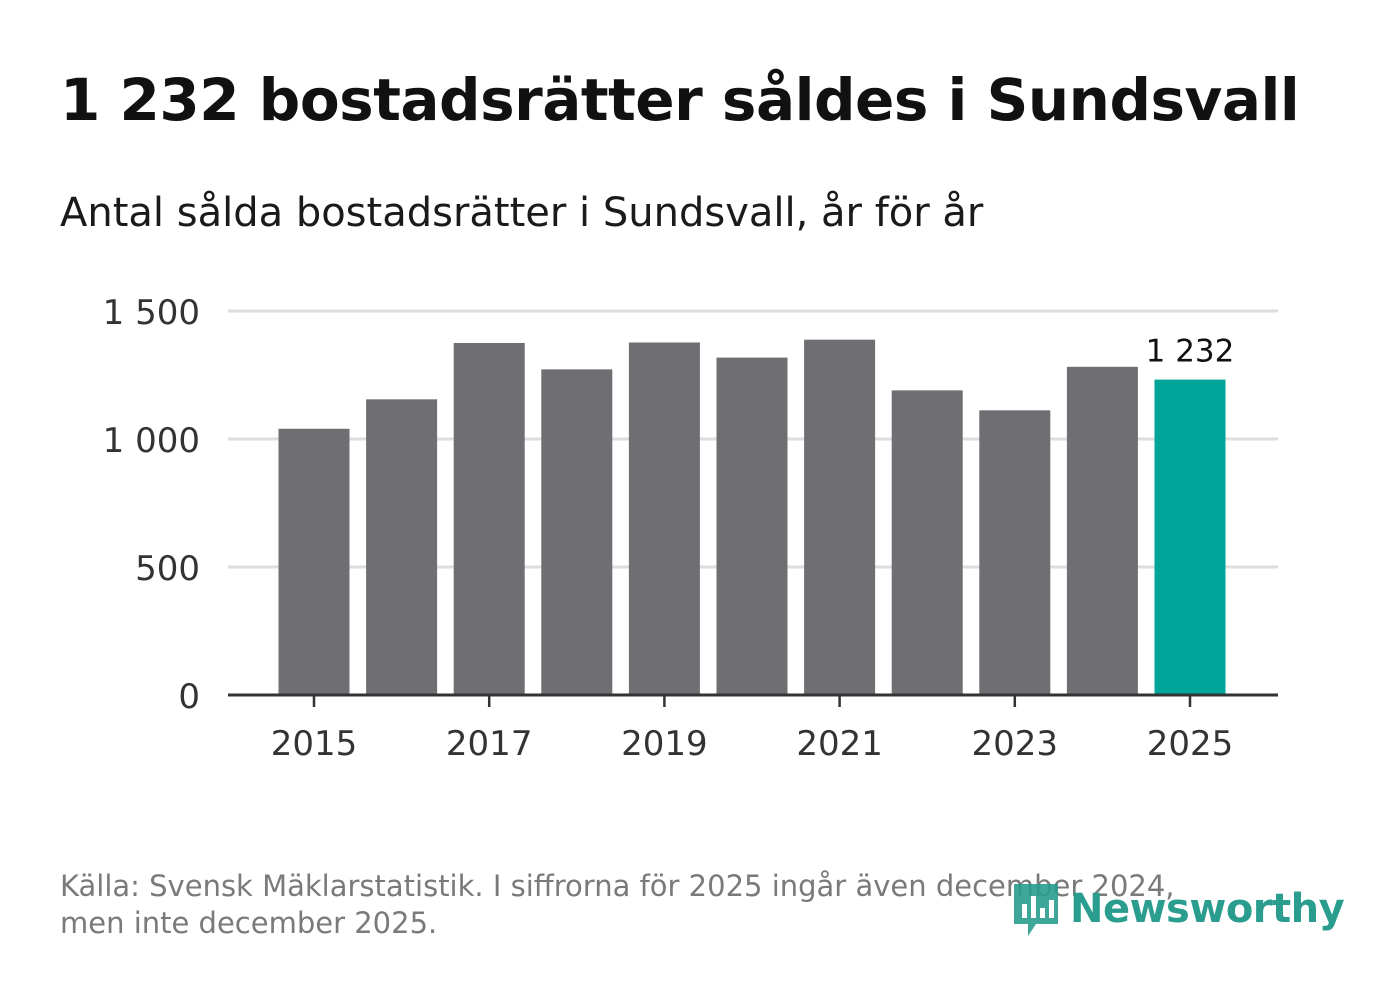 The image size is (1382, 999). What do you see at coordinates (151, 441) in the screenshot?
I see `y-tick-label: 1 000` at bounding box center [151, 441].